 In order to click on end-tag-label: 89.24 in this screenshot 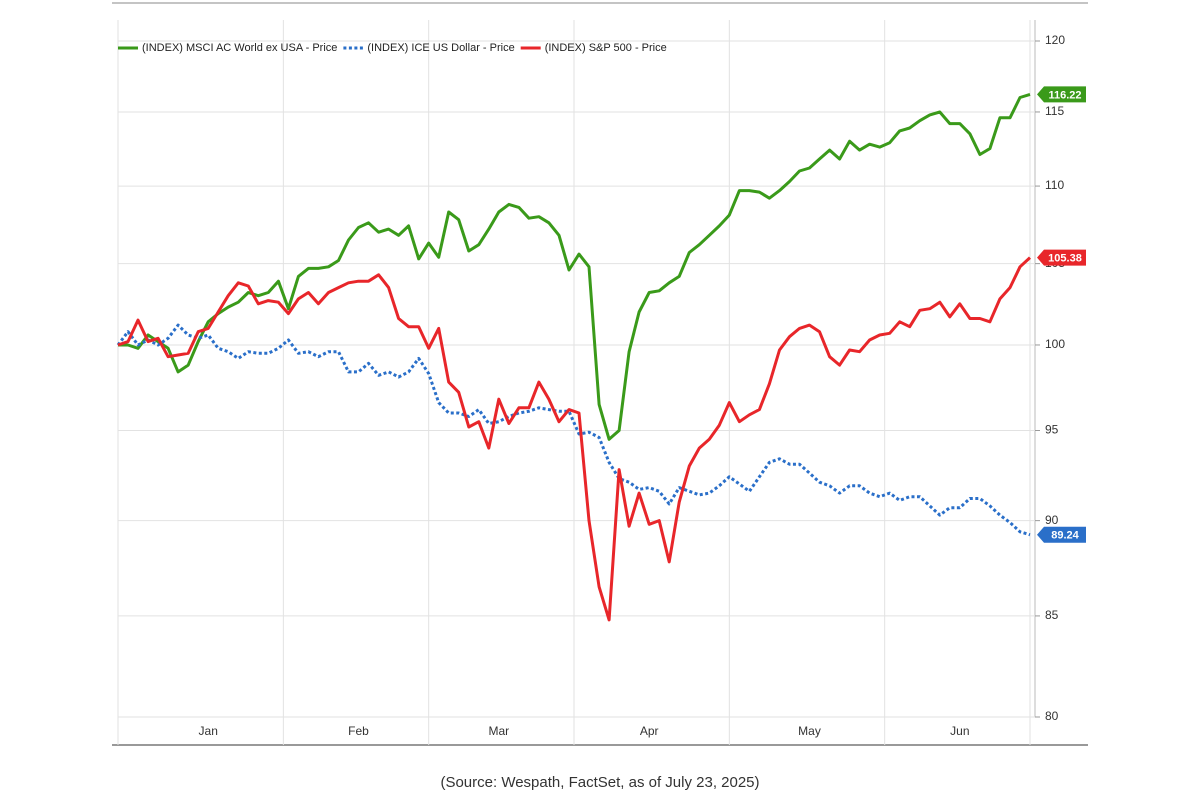, I will do `click(1065, 536)`.